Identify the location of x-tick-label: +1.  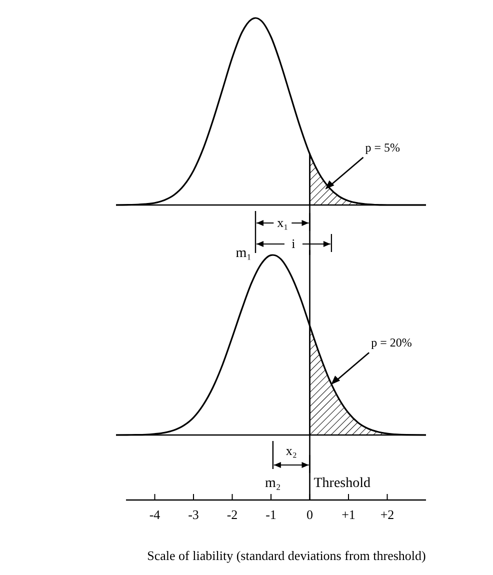
(349, 514).